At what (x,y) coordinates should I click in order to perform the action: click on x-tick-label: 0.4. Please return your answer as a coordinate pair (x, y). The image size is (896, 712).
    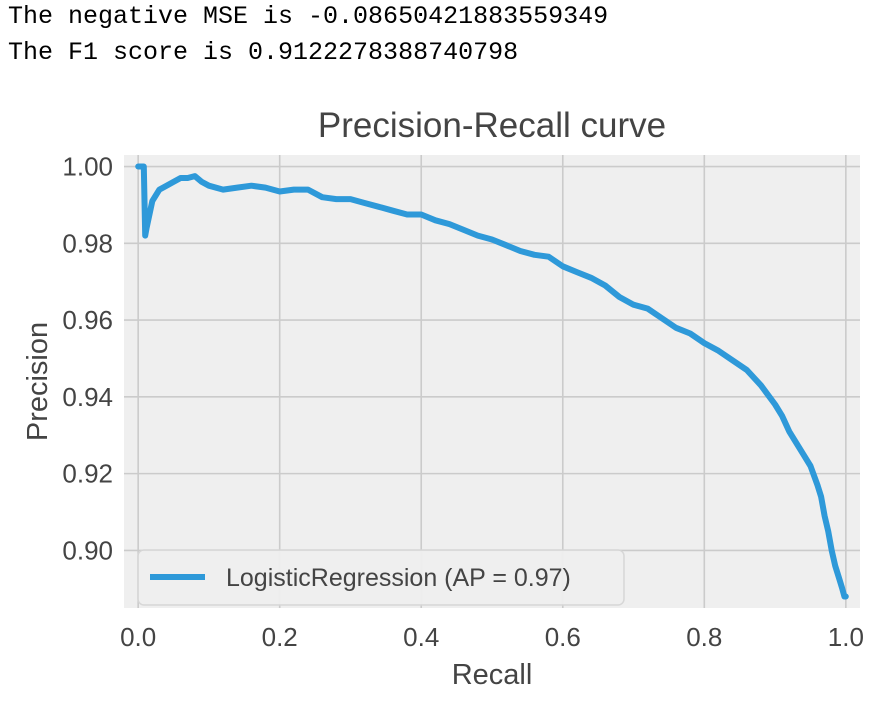
    Looking at the image, I should click on (421, 637).